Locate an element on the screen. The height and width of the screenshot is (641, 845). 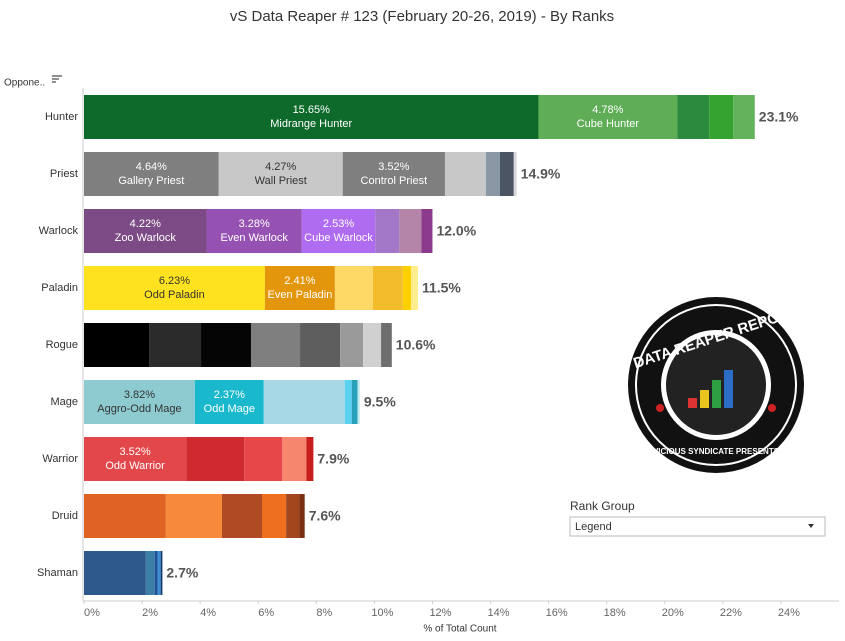
logo is located at coordinates (716, 385).